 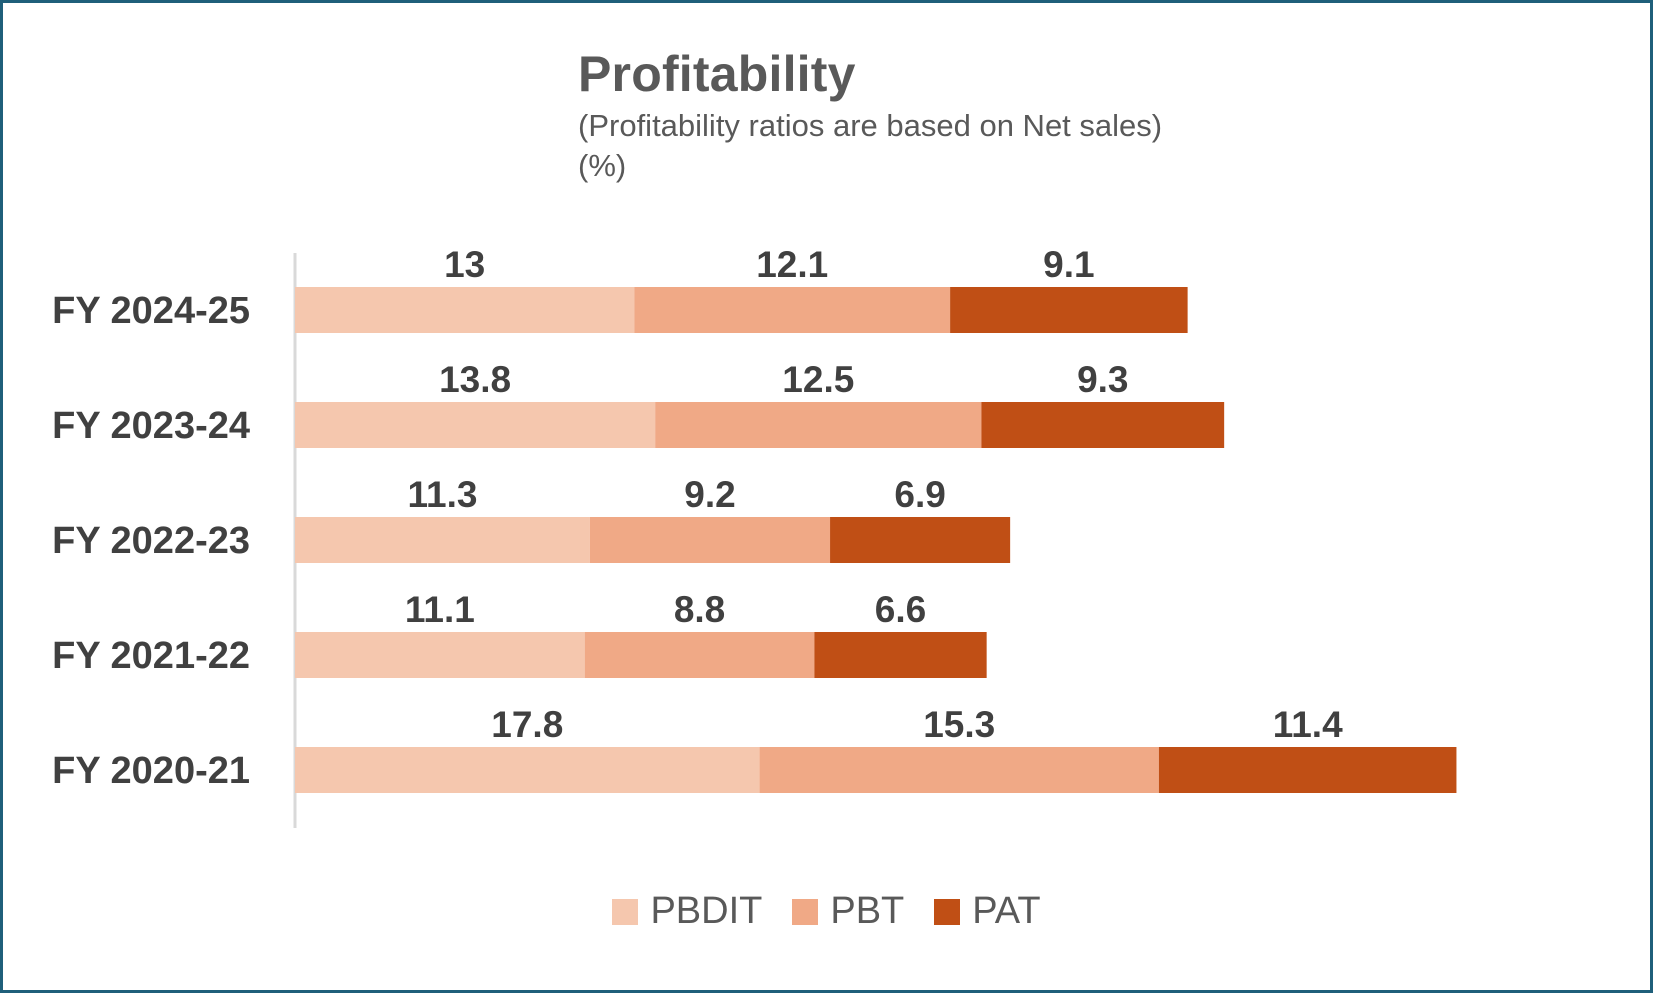 I want to click on category-label: FY 2024-25, so click(x=151, y=311).